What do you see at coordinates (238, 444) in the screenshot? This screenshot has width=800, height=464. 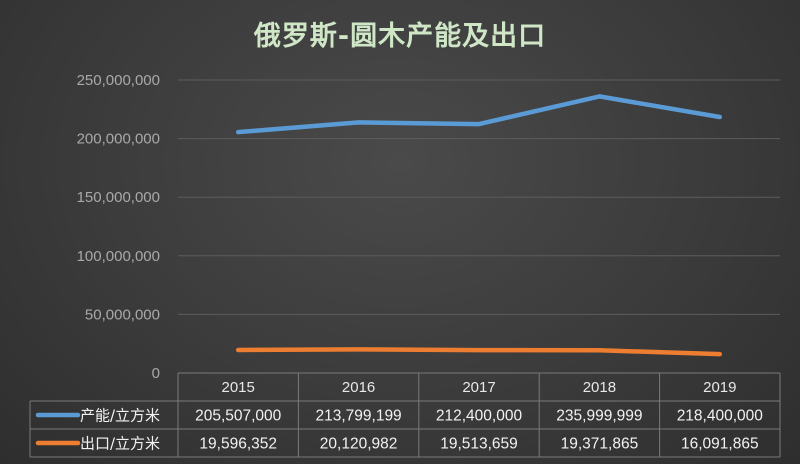 I see `data-label: 19,596,352` at bounding box center [238, 444].